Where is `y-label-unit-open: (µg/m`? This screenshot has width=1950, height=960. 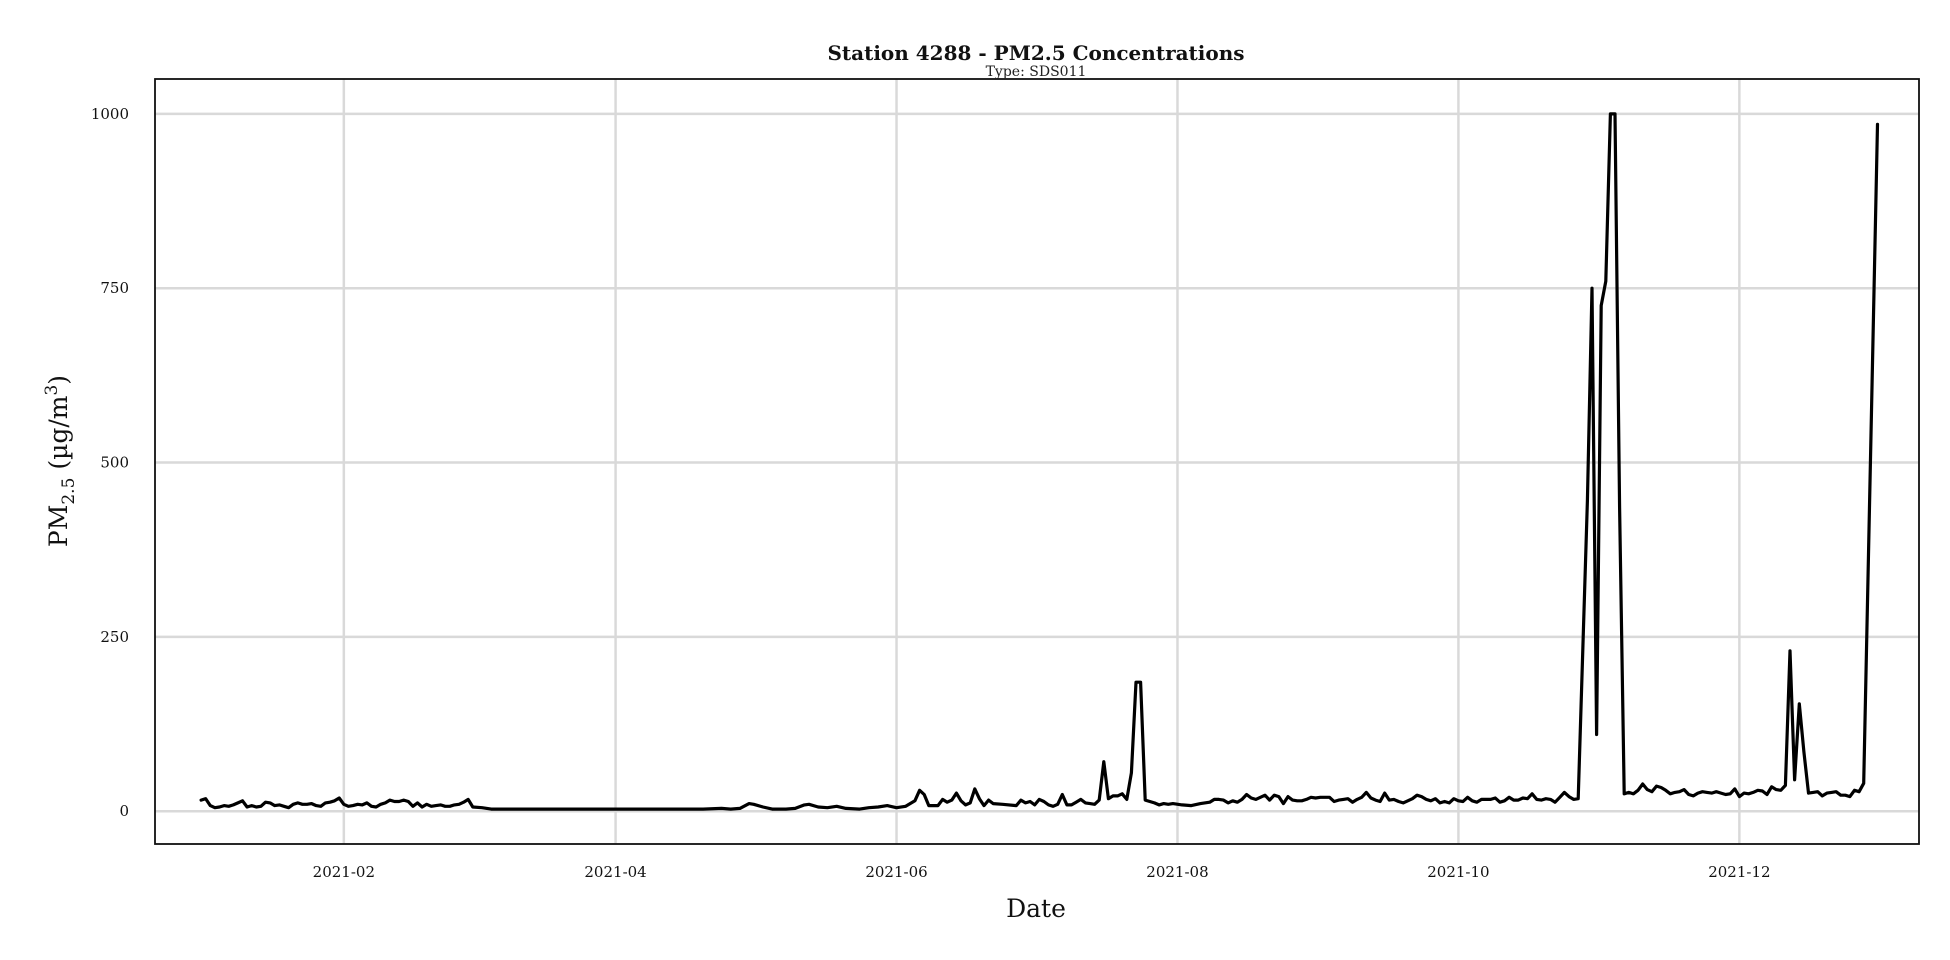
y-label-unit-open: (µg/m is located at coordinates (58, 436).